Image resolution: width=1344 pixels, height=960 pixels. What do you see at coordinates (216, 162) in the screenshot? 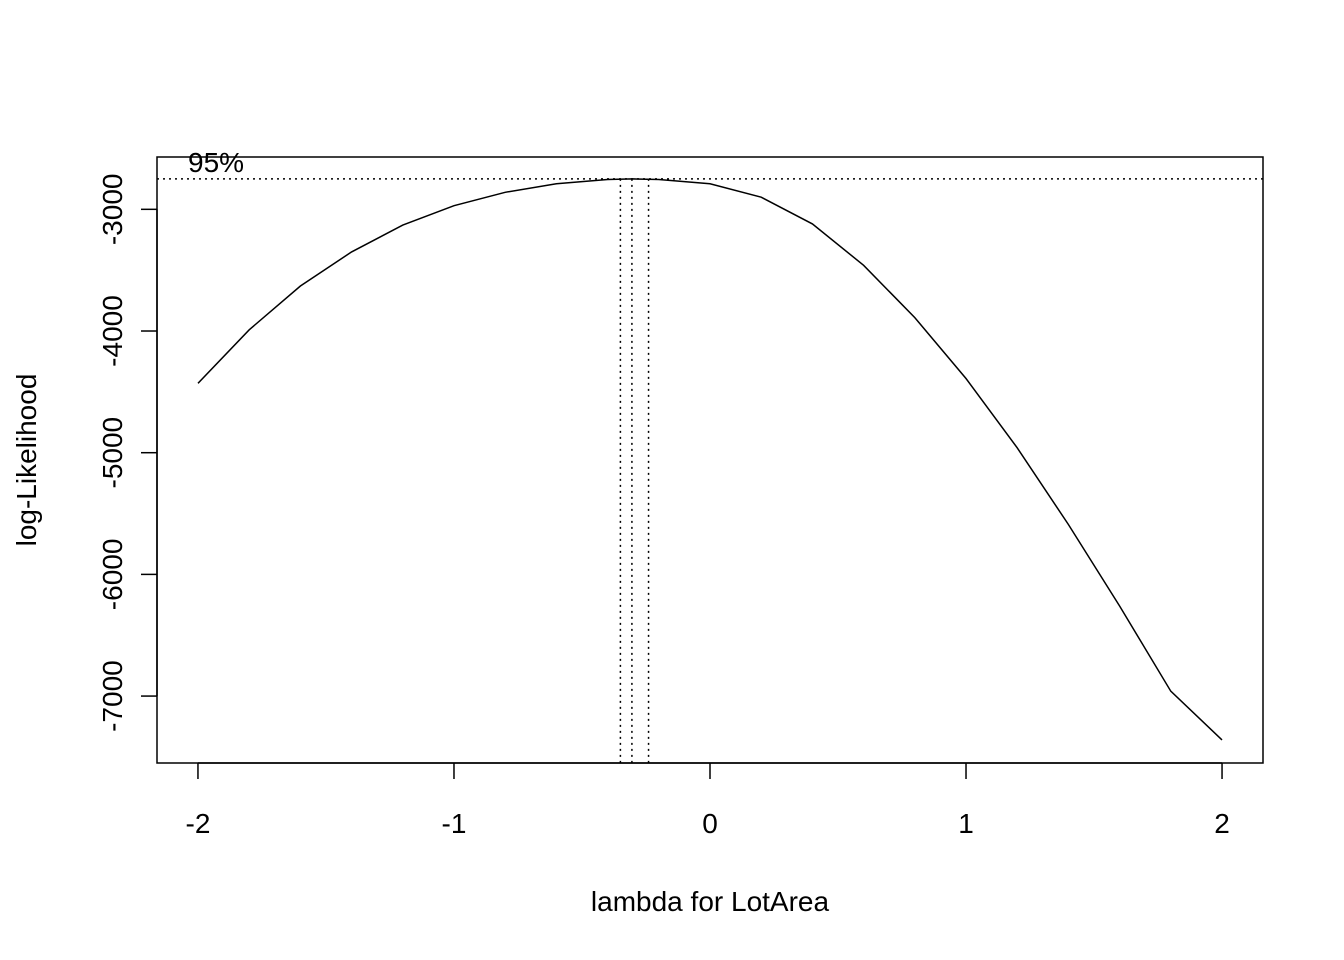
I see `ci-label: 95%` at bounding box center [216, 162].